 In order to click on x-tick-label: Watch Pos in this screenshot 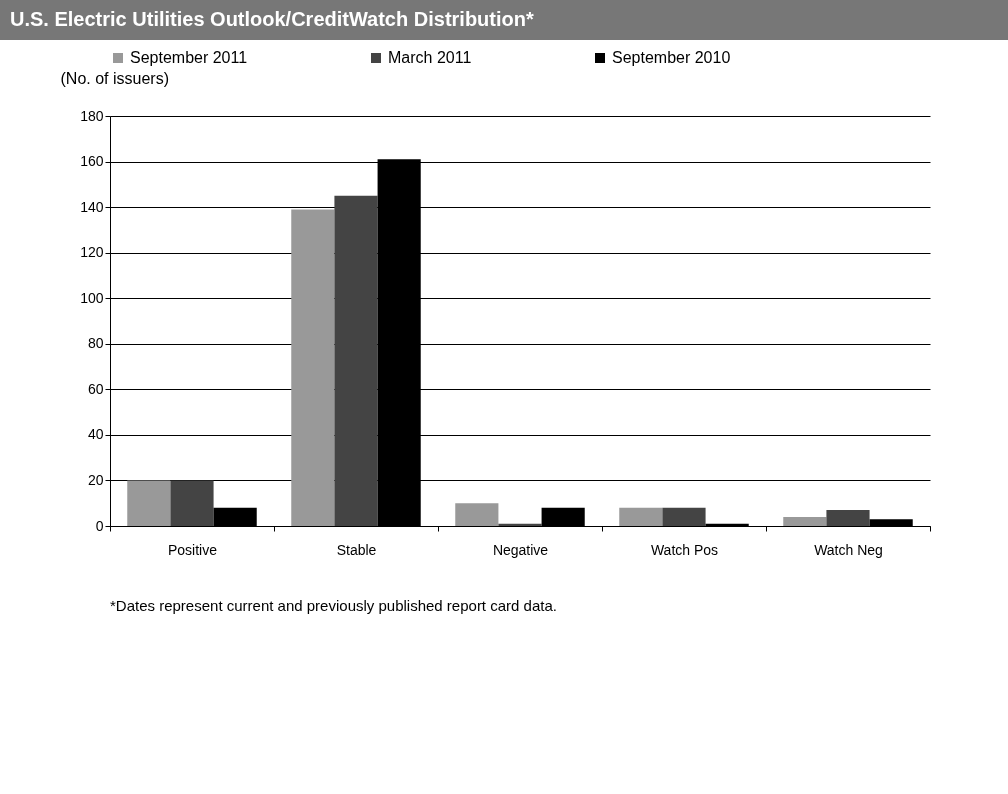, I will do `click(684, 549)`.